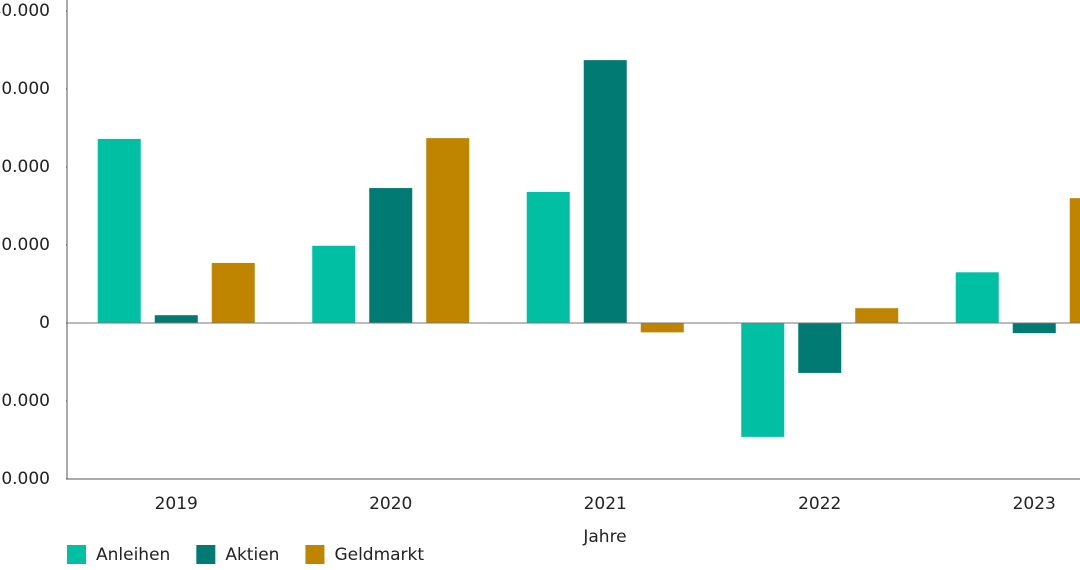 This screenshot has height=570, width=1080. Describe the element at coordinates (25, 479) in the screenshot. I see `y-tick-label: -20.000` at that location.